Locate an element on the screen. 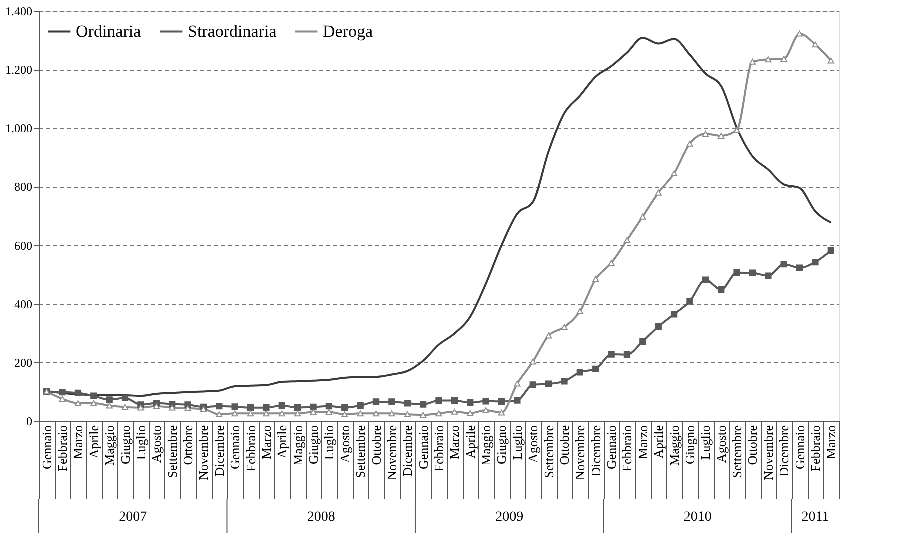 The image size is (899, 541). y-tick-label: 600 is located at coordinates (23, 245).